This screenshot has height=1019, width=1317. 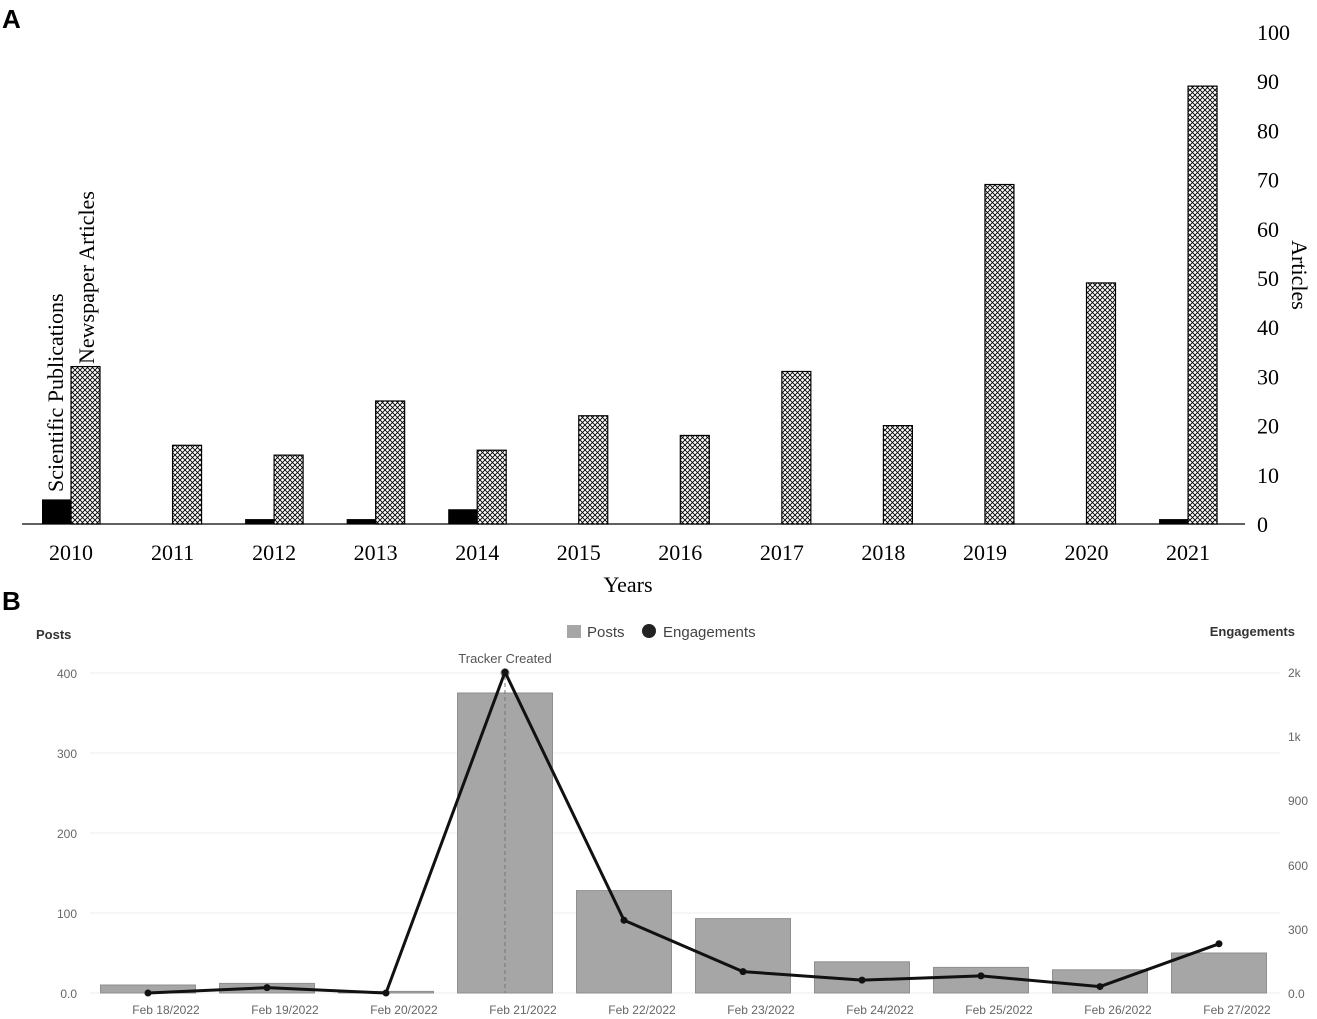 I want to click on chart-b-right-tick-900: 900, so click(x=1298, y=801).